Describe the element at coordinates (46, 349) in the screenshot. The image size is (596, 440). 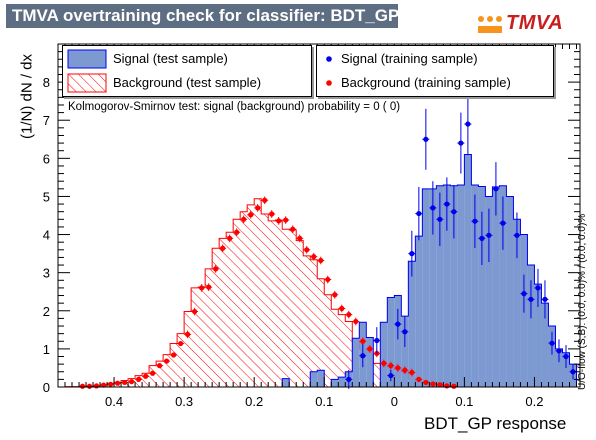
I see `y-tick-label: 1` at that location.